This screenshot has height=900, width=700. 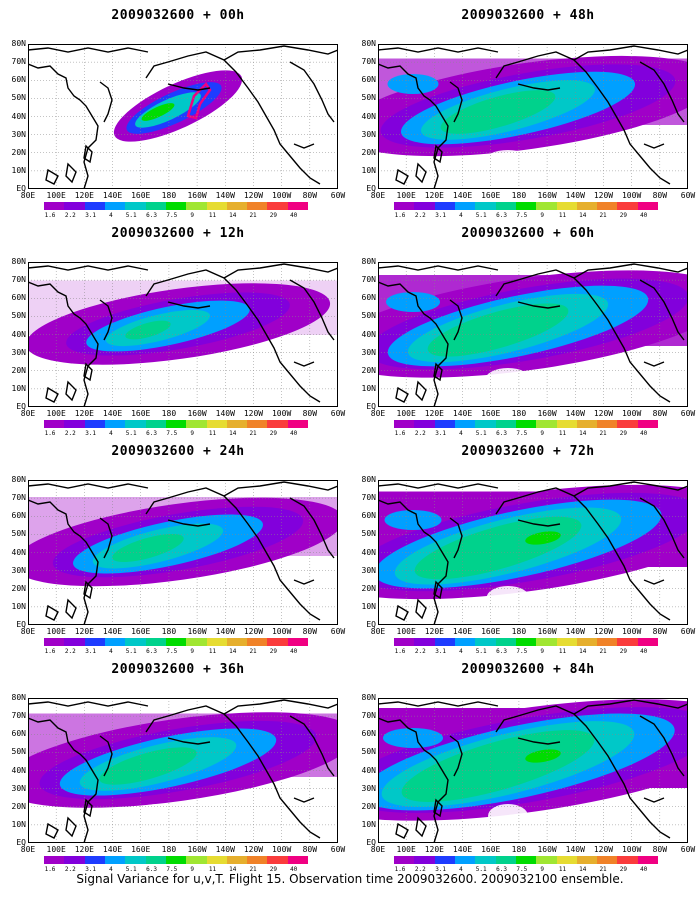 I want to click on latitude-label: 60N, so click(x=18, y=734).